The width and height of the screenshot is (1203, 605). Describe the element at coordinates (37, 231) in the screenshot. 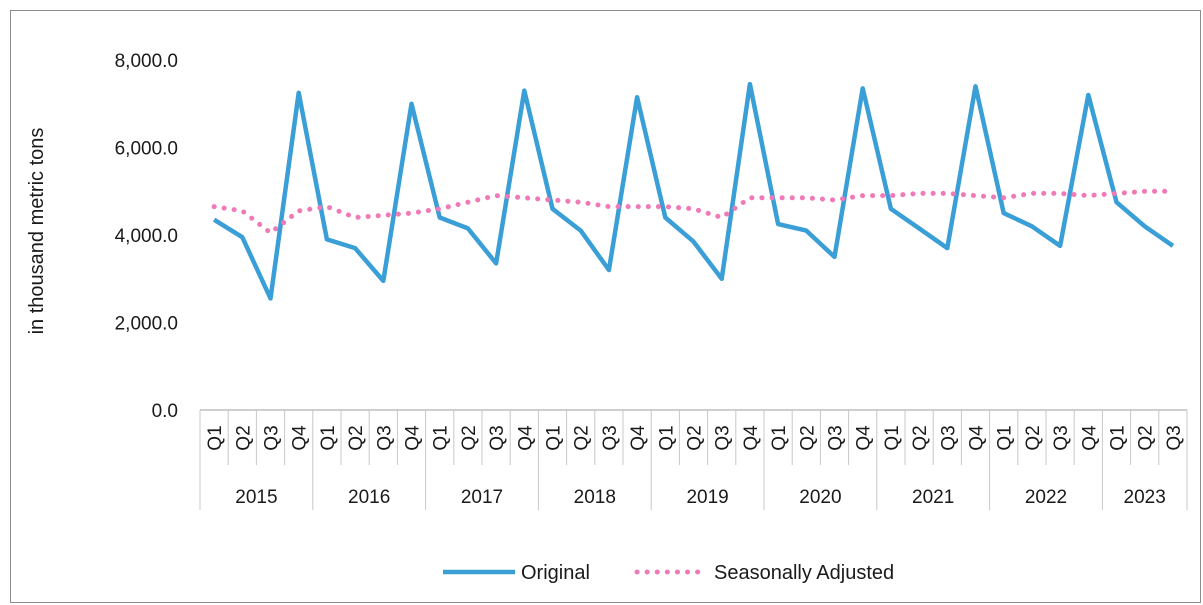

I see `y-axis-title: in thousand metric tons` at that location.